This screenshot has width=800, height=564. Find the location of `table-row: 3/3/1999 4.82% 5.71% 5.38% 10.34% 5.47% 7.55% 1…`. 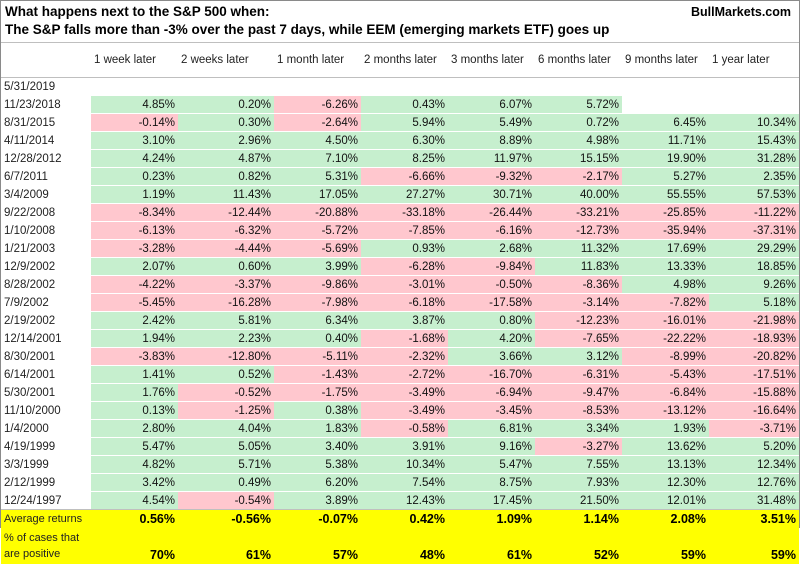

table-row: 3/3/1999 4.82% 5.71% 5.38% 10.34% 5.47% 7.55% 1… is located at coordinates (400, 464).